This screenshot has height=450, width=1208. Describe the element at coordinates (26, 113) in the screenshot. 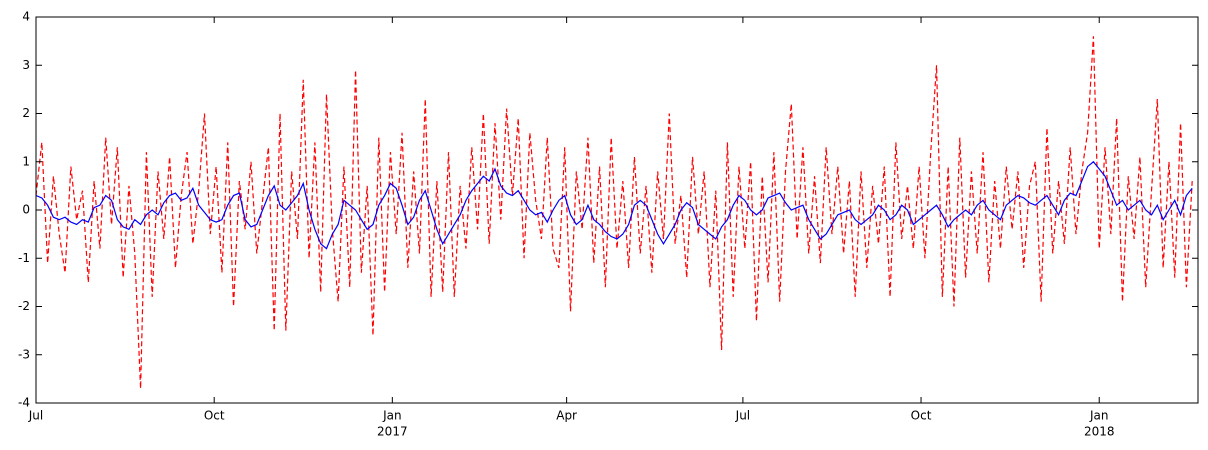

I see `y-tick-label: 2` at that location.